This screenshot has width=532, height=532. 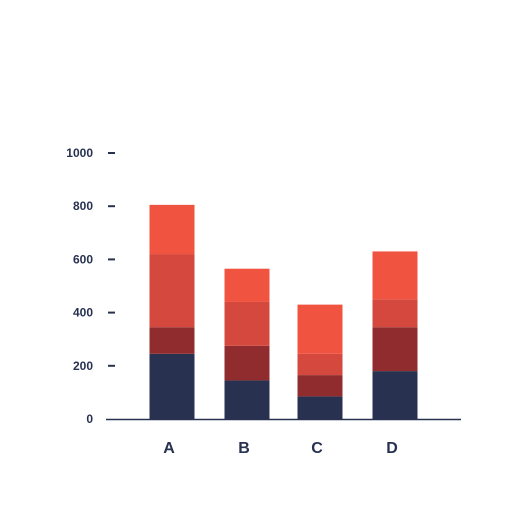 What do you see at coordinates (244, 448) in the screenshot?
I see `x-category-label-b: B` at bounding box center [244, 448].